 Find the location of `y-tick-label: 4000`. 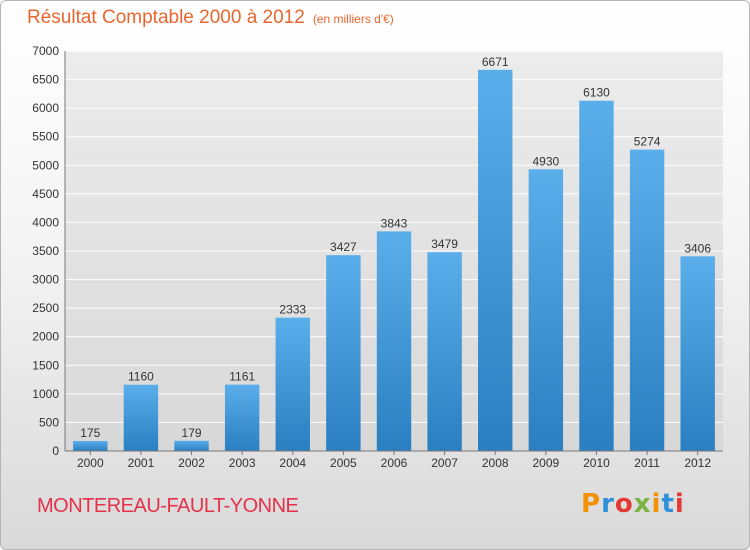

y-tick-label: 4000 is located at coordinates (45, 222).